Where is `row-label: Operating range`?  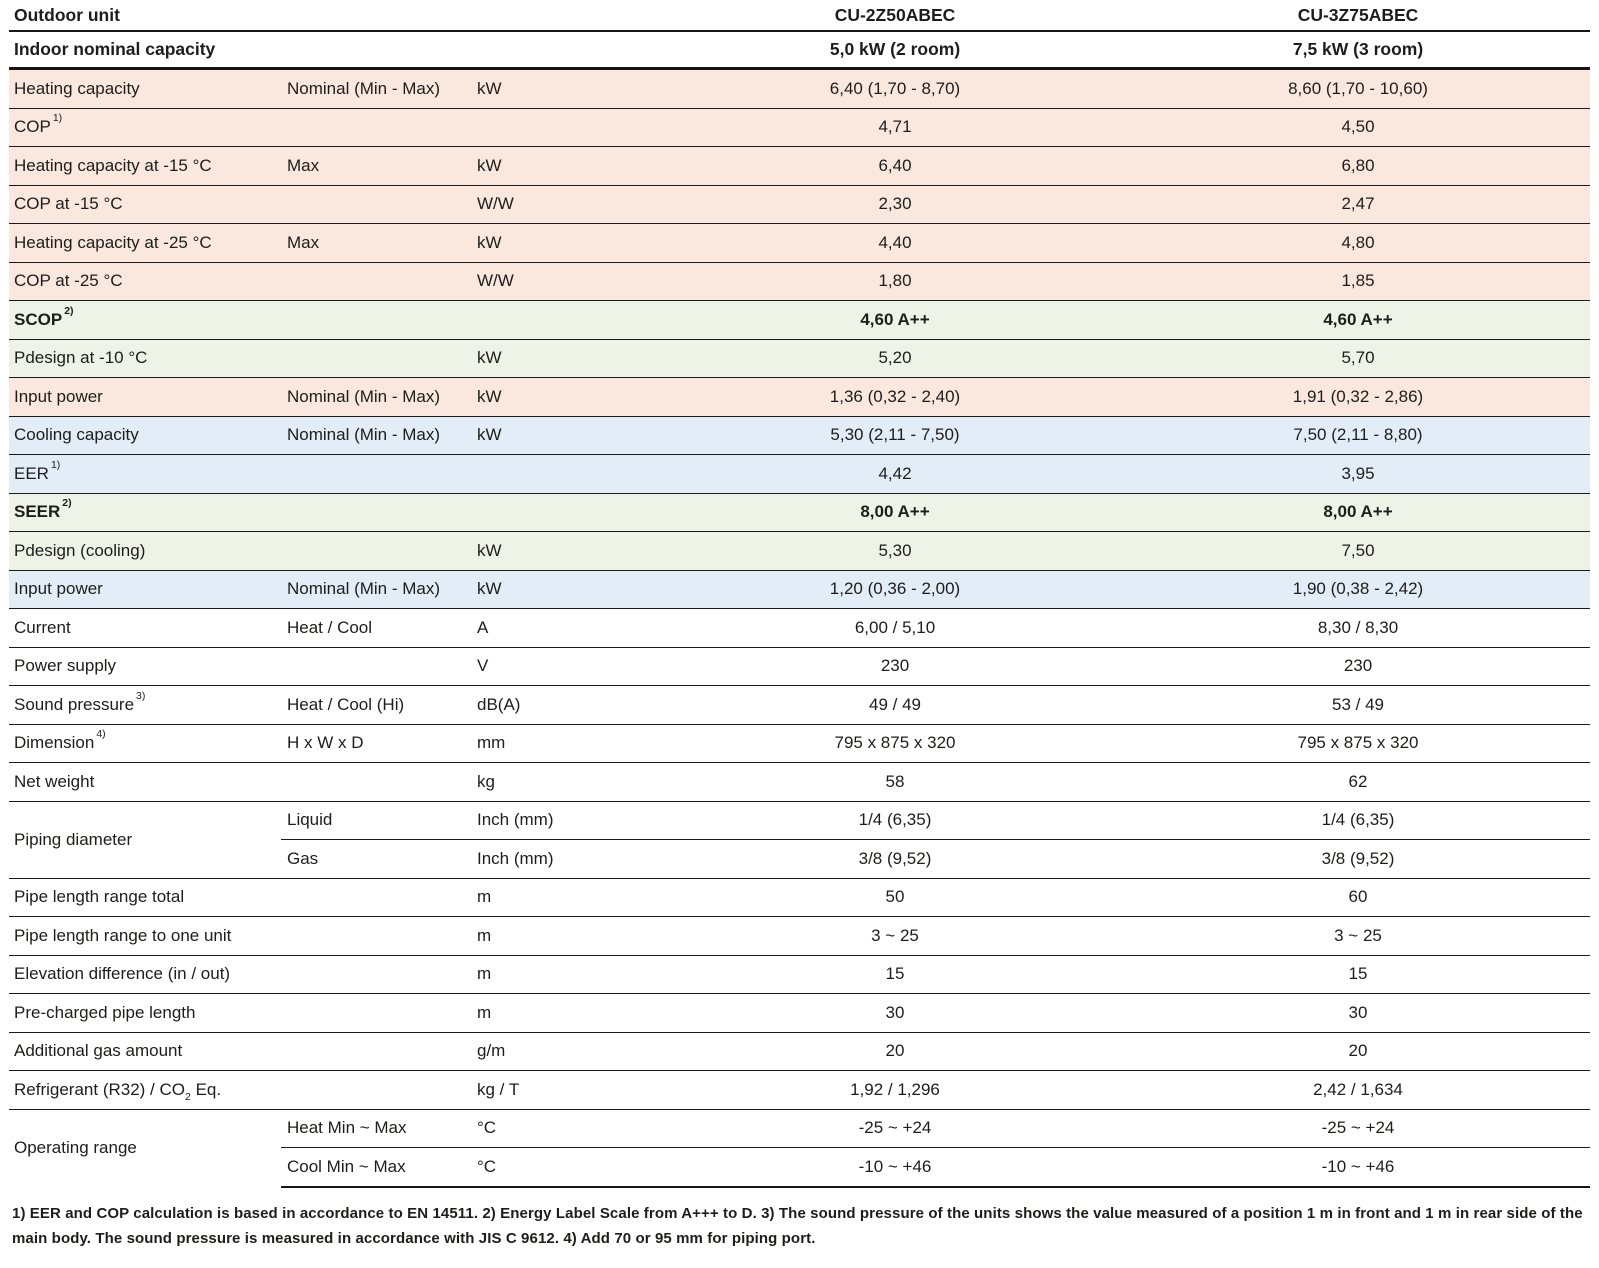 row-label: Operating range is located at coordinates (75, 1147).